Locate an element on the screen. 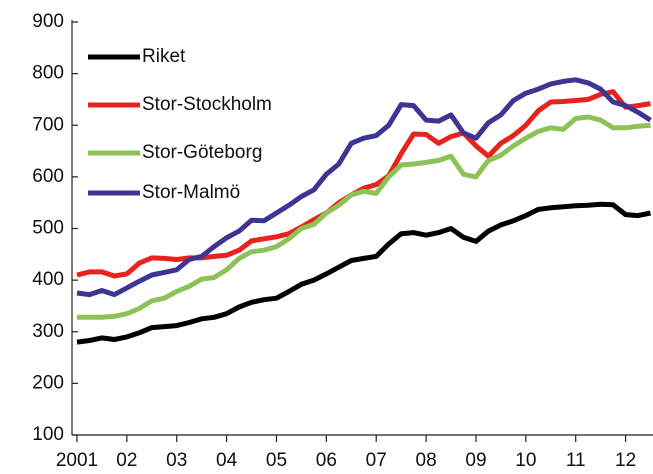  y-tick-label: 400 is located at coordinates (48, 279).